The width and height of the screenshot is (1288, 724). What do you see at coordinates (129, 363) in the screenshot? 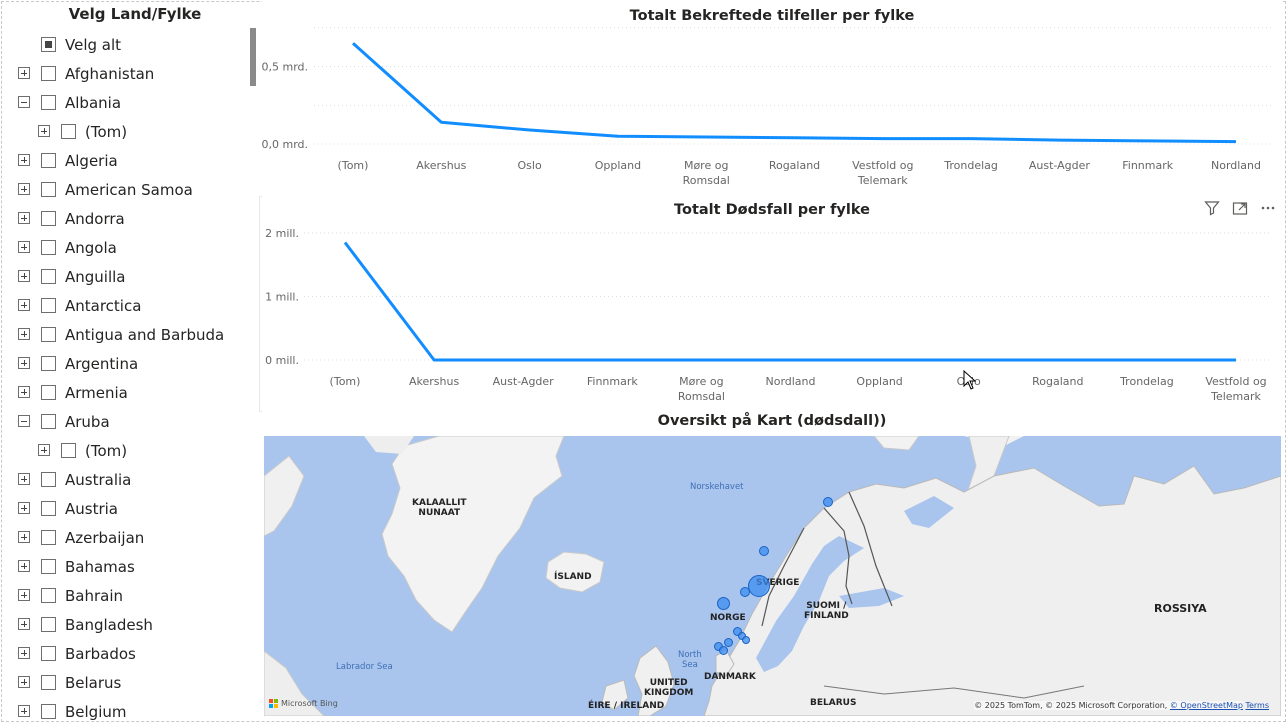
I see `slicer-item: Argentina` at bounding box center [129, 363].